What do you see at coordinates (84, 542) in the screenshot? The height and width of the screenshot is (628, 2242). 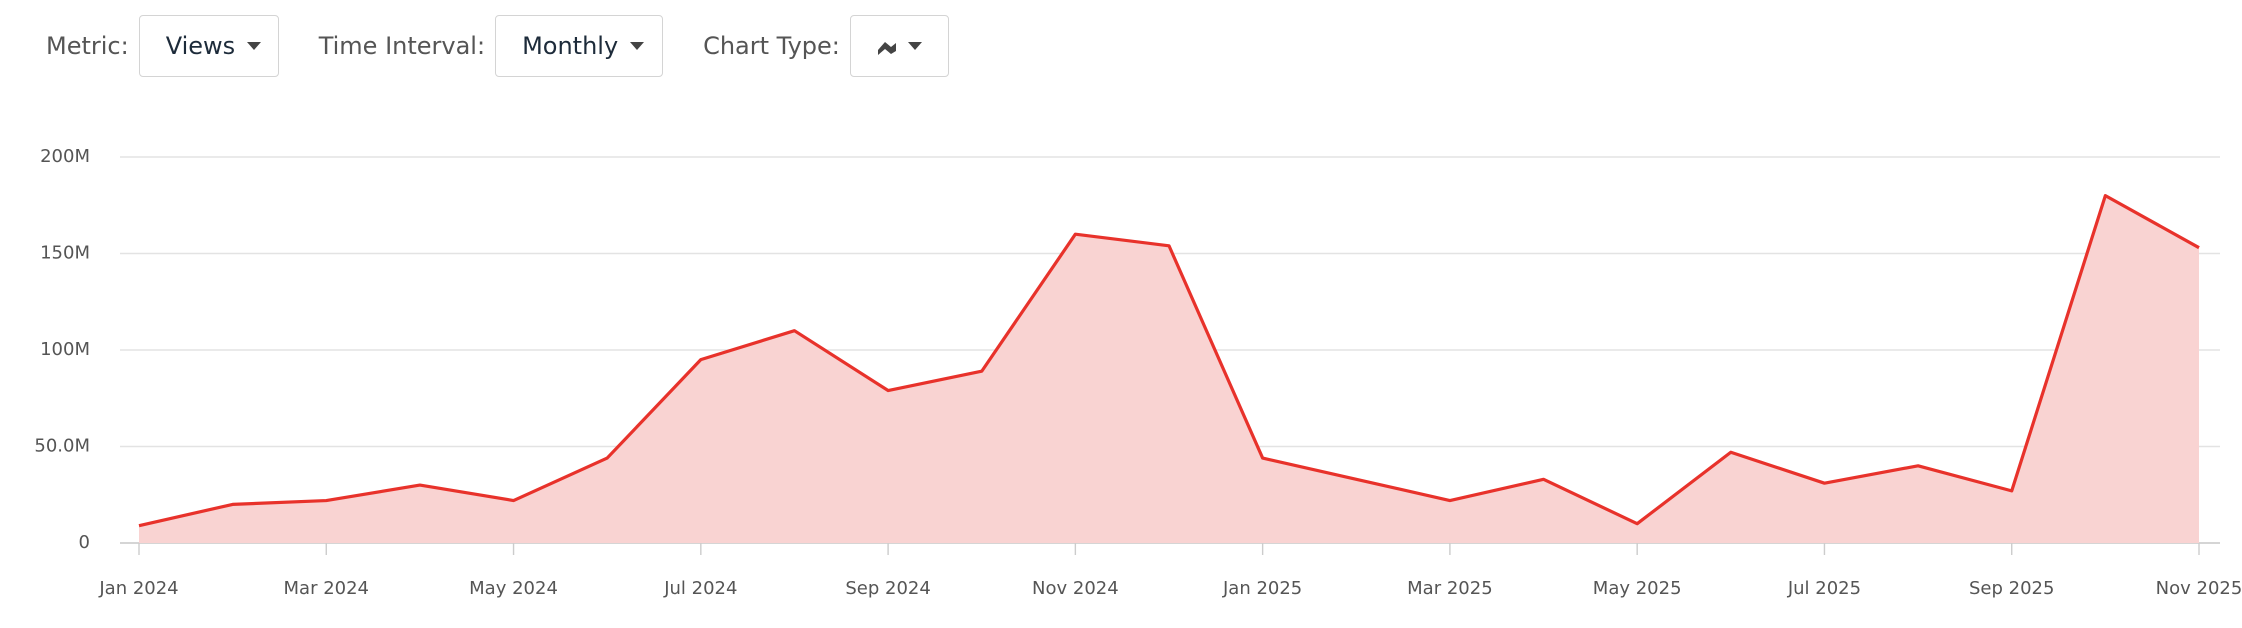 I see `y-tick-label: 0` at bounding box center [84, 542].